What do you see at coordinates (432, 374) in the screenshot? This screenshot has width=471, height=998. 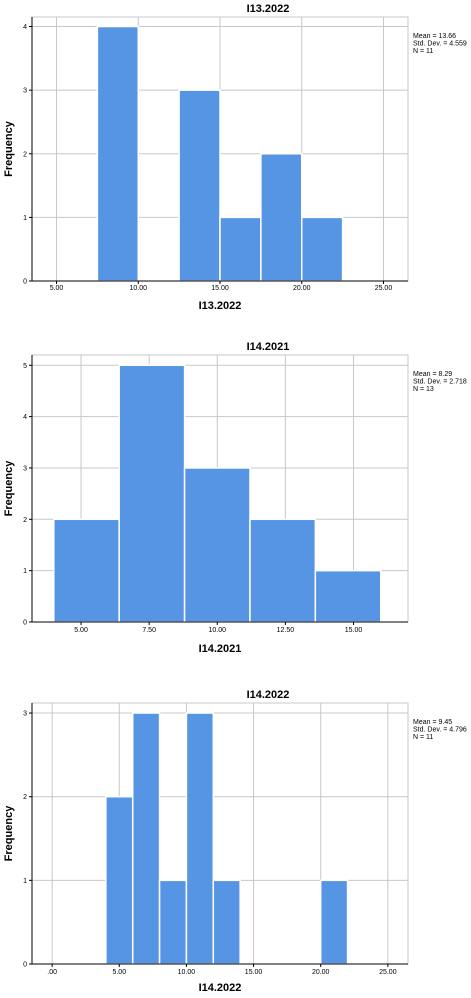 I see `stat-mean: Mean = 8.29` at bounding box center [432, 374].